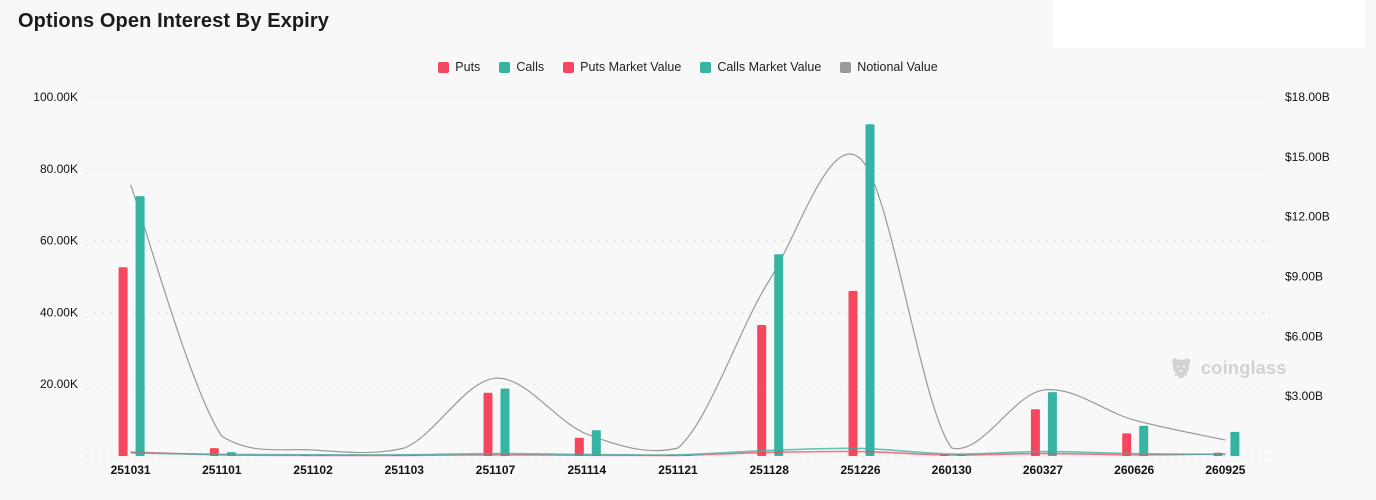 This screenshot has height=500, width=1376. I want to click on x-axis-label-260327: 260327, so click(1043, 470).